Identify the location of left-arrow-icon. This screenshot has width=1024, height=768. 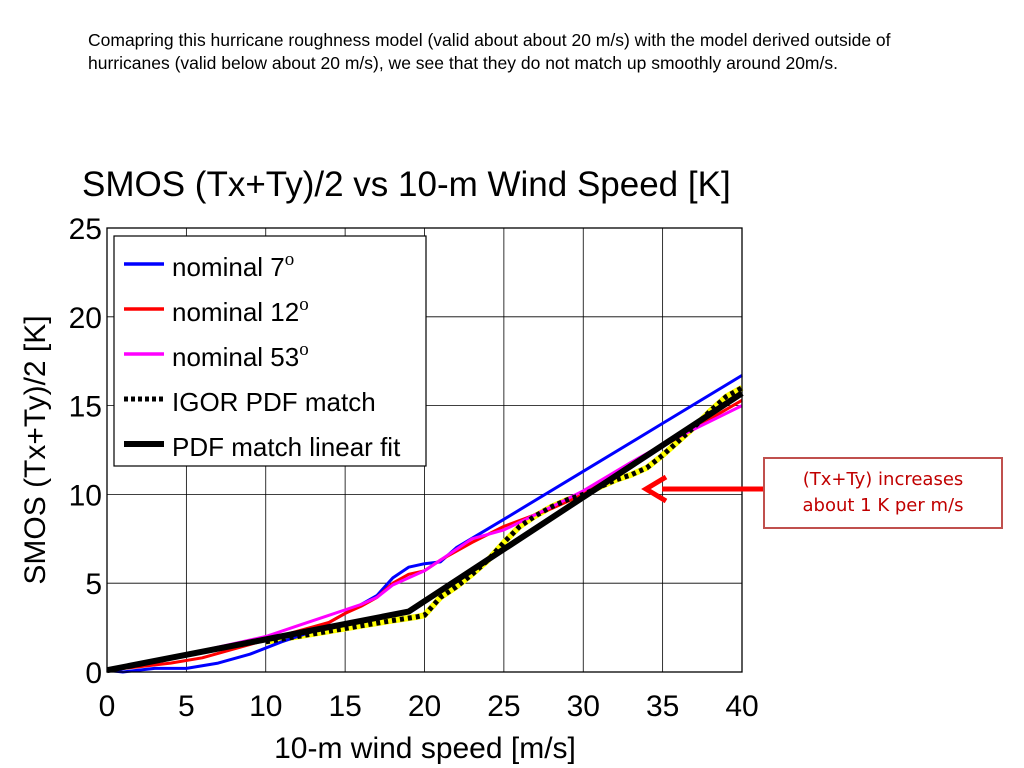
(702, 489).